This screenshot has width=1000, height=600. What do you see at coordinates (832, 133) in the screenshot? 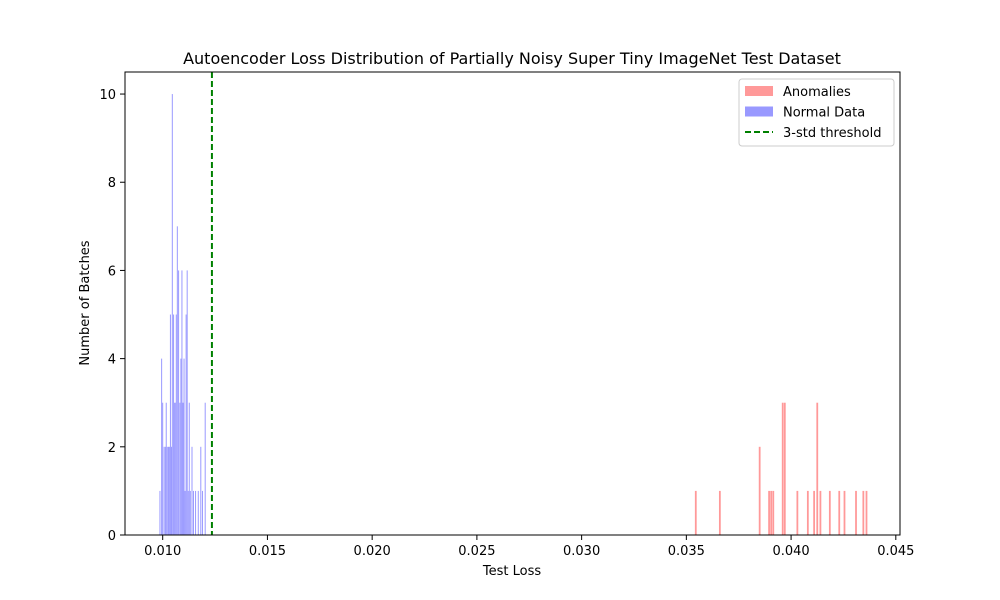
I see `legend-label: 3-std threshold` at bounding box center [832, 133].